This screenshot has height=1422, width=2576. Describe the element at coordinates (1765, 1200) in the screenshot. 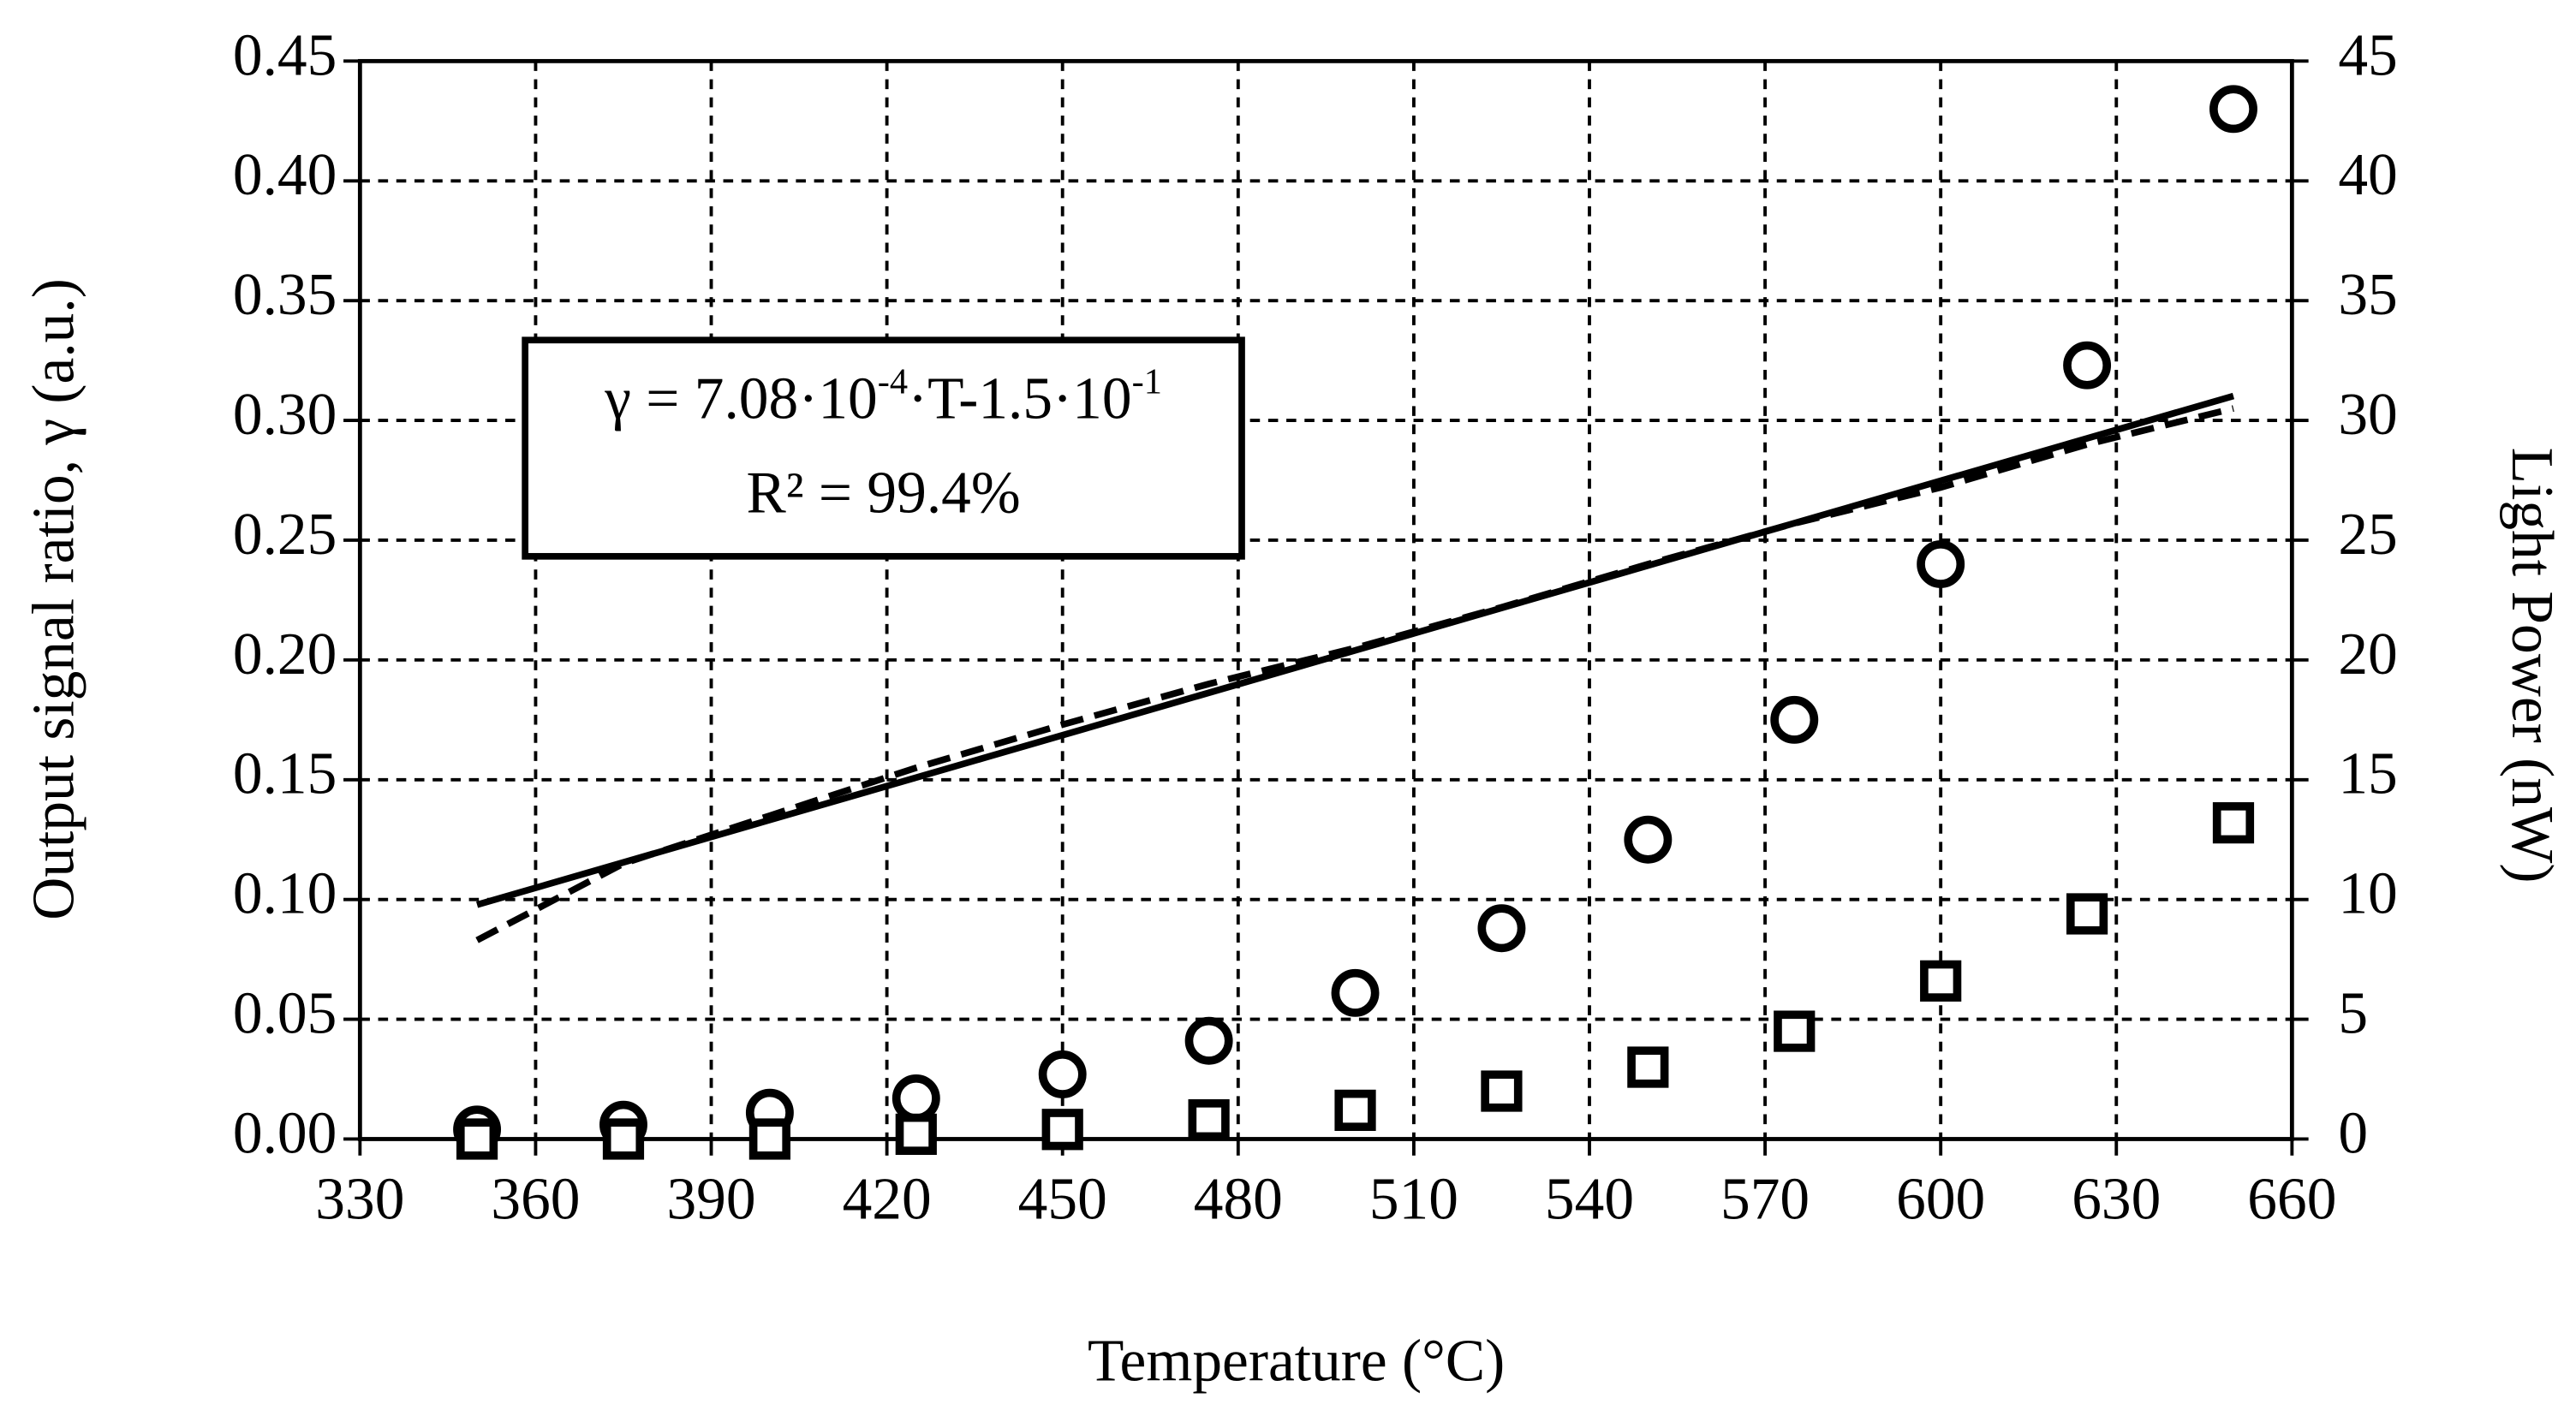

I see `x-tick-label: 570` at that location.